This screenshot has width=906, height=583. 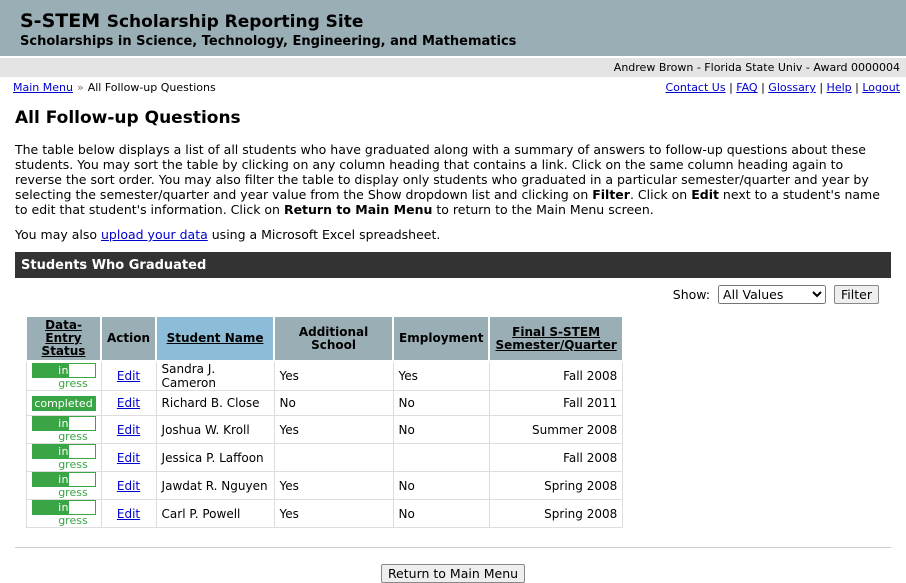 I want to click on student-name: Jessica P. Laffoon, so click(x=215, y=457).